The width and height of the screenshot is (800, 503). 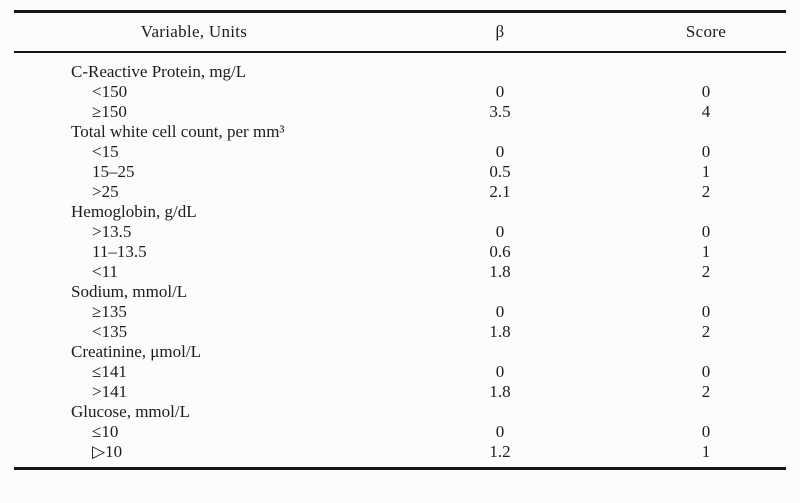 I want to click on beta-cell: 0.5, so click(x=500, y=171).